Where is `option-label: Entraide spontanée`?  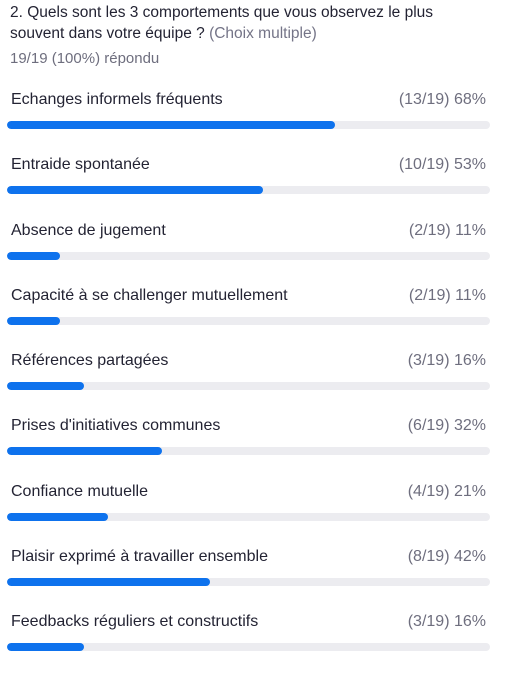
option-label: Entraide spontanée is located at coordinates (80, 165).